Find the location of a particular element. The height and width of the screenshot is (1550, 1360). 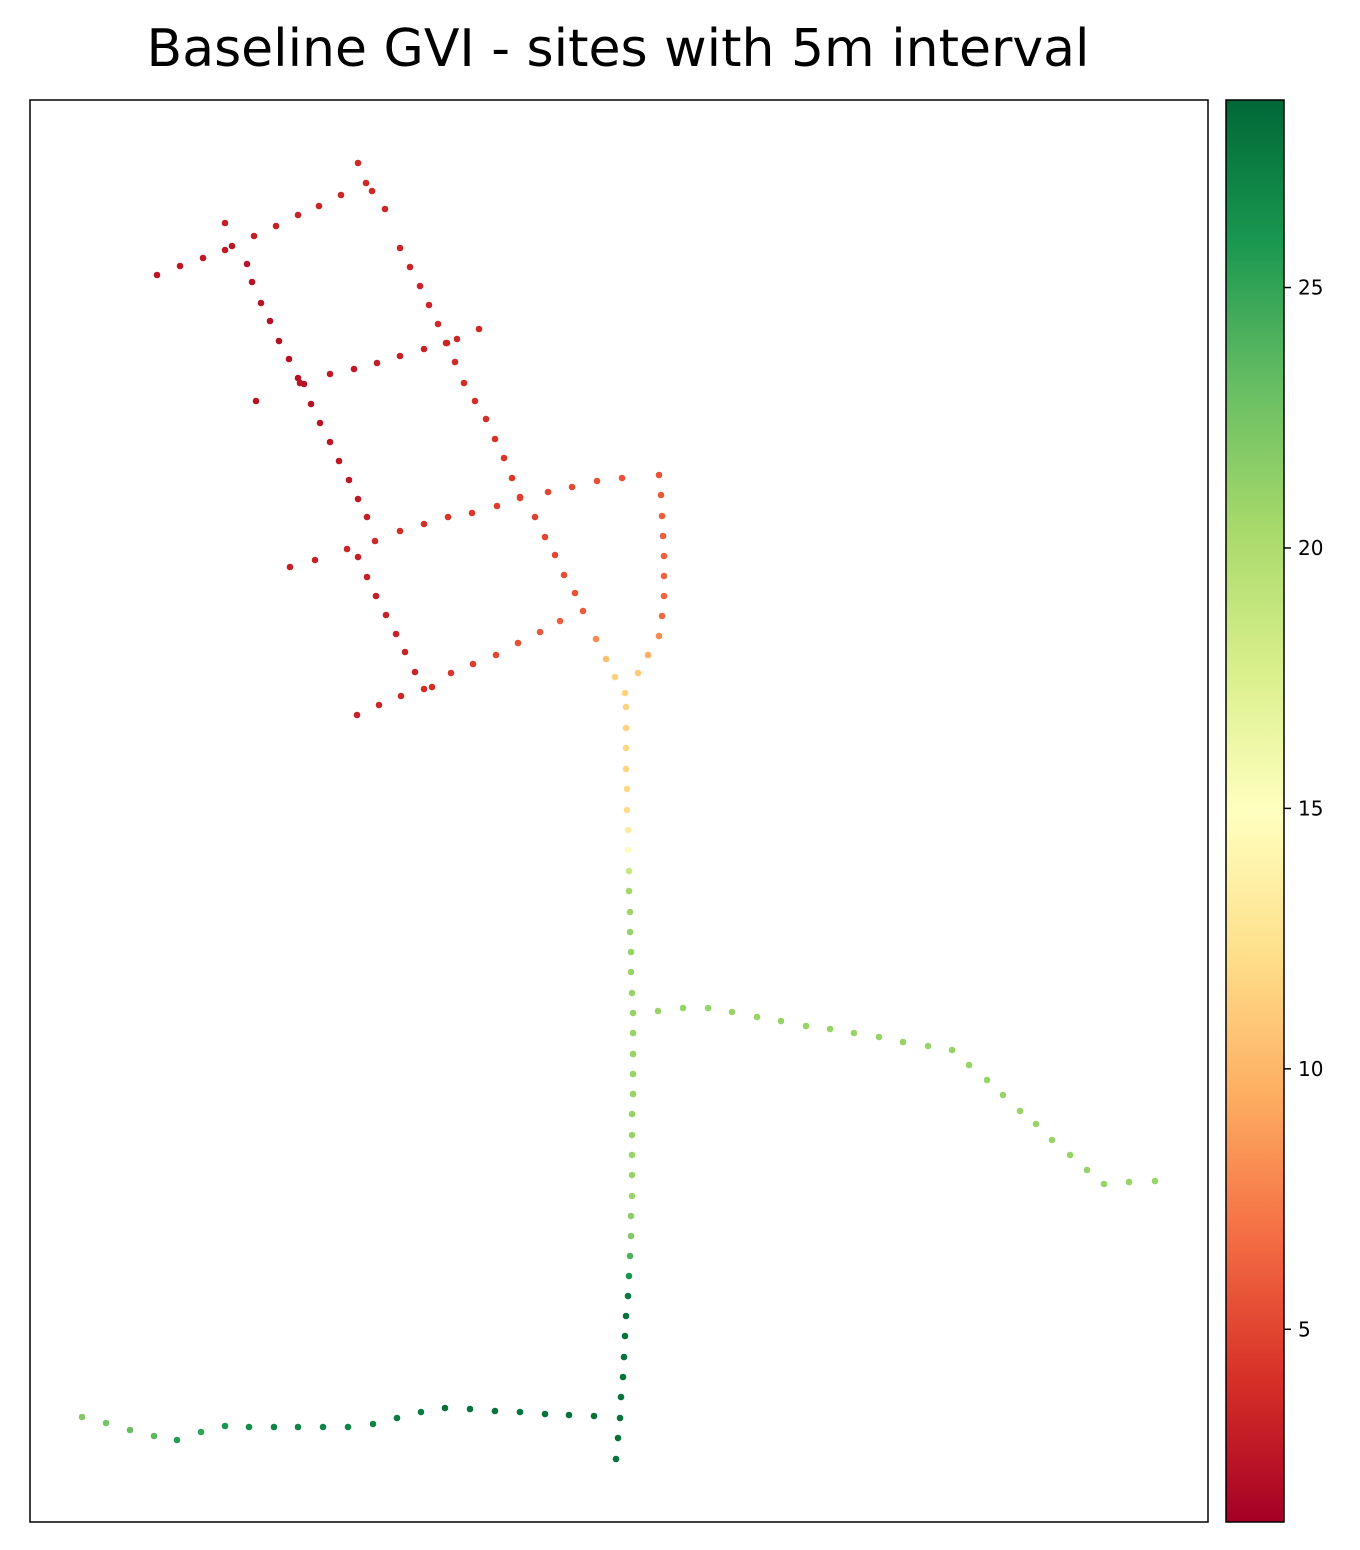

colorbar-tick-label: 25 is located at coordinates (1310, 288).